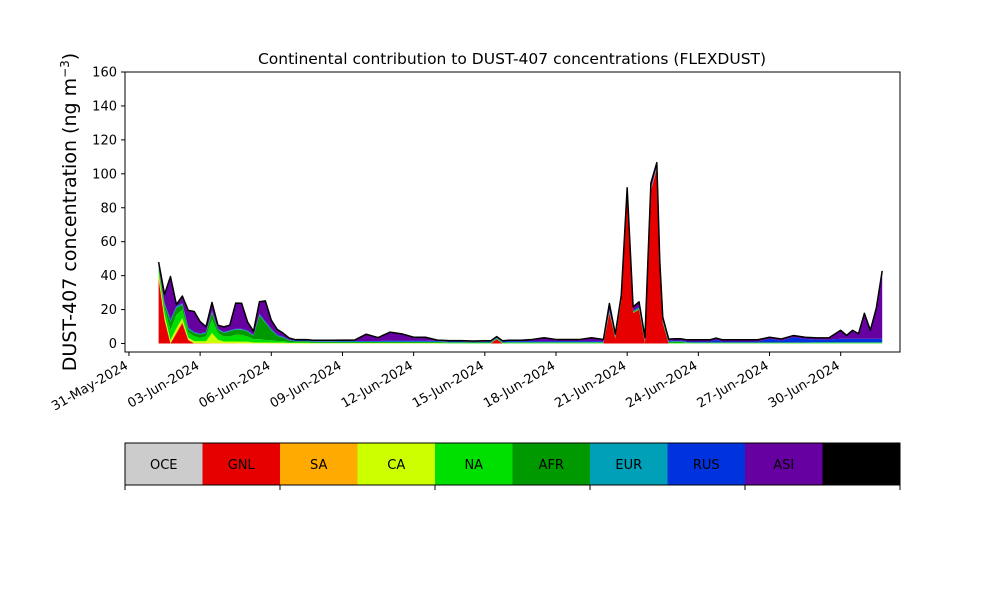 The width and height of the screenshot is (1000, 600). What do you see at coordinates (108, 208) in the screenshot?
I see `y-tick-label: 80` at bounding box center [108, 208].